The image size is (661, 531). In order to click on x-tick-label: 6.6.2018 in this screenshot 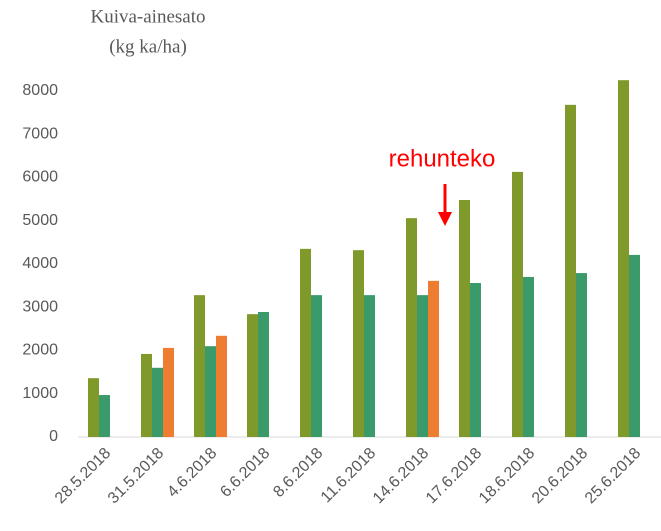, I will do `click(245, 473)`.